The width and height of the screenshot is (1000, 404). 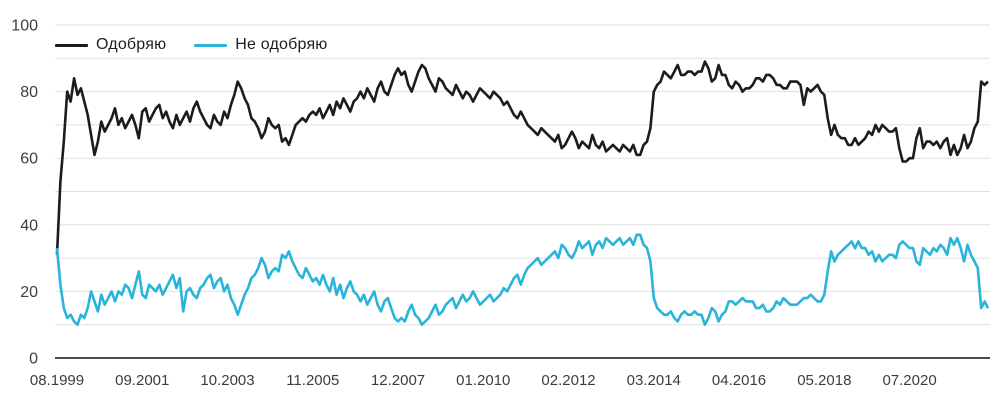 What do you see at coordinates (71, 45) in the screenshot?
I see `legend-line-approve-icon` at bounding box center [71, 45].